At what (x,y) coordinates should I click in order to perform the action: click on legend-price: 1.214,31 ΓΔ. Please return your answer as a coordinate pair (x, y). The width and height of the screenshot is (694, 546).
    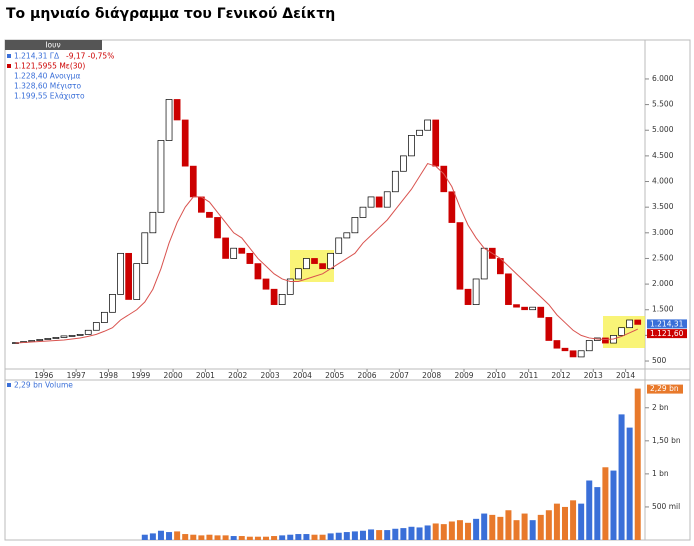
    Looking at the image, I should click on (37, 56).